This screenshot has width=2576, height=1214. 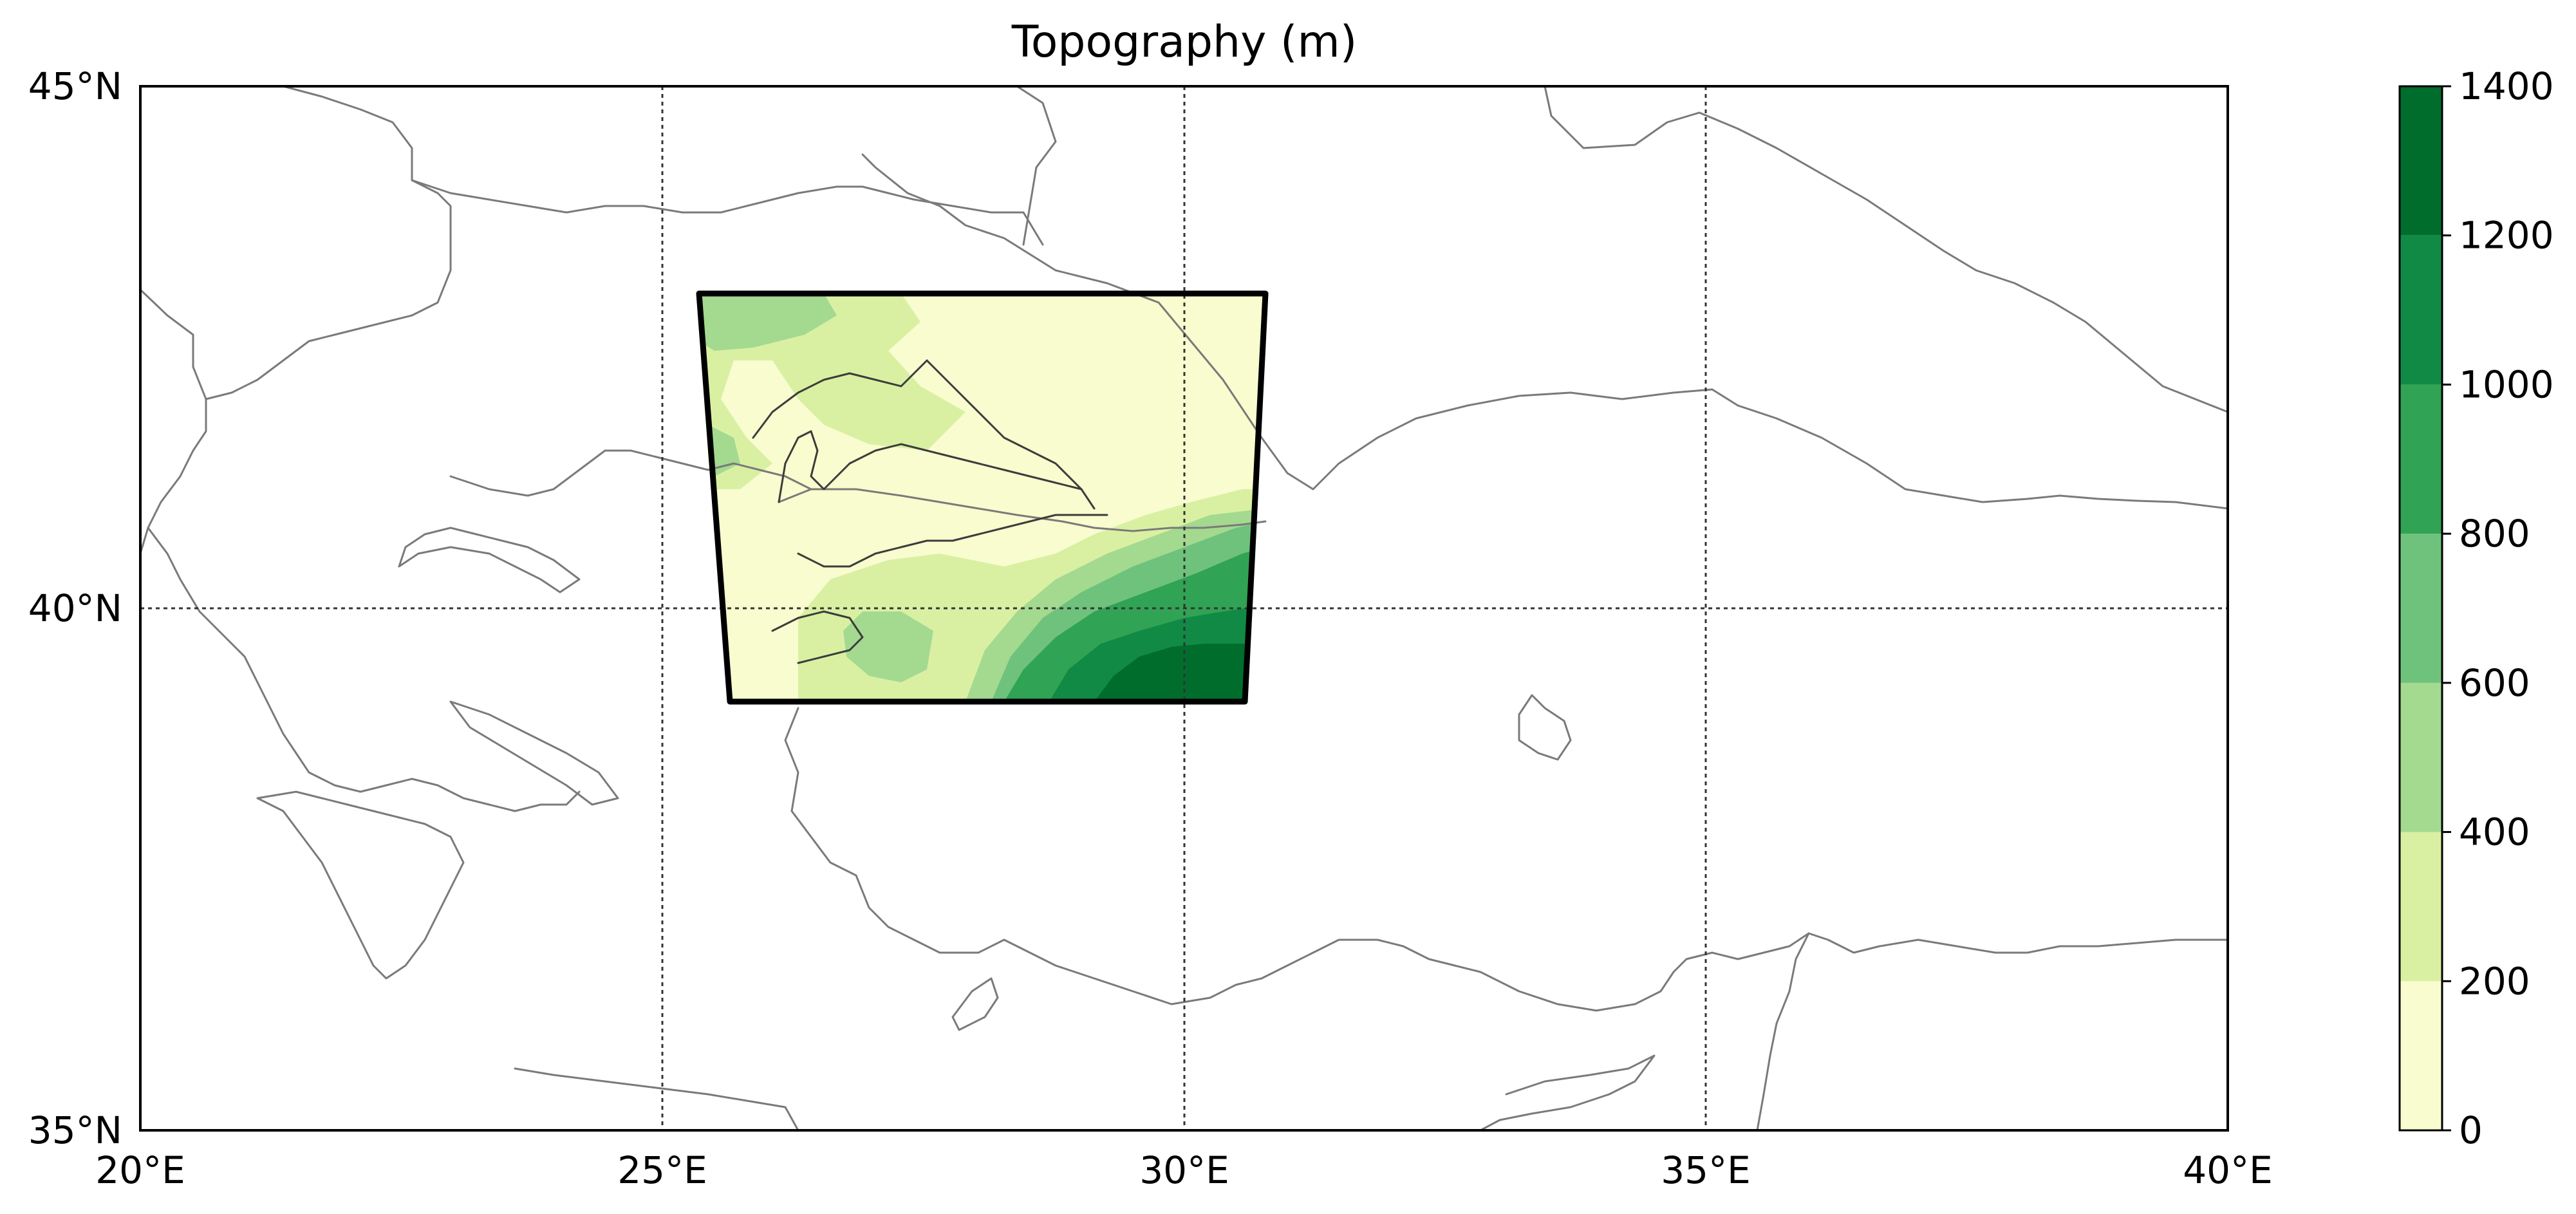 What do you see at coordinates (1036, 166) in the screenshot?
I see `black-sea-north-coast` at bounding box center [1036, 166].